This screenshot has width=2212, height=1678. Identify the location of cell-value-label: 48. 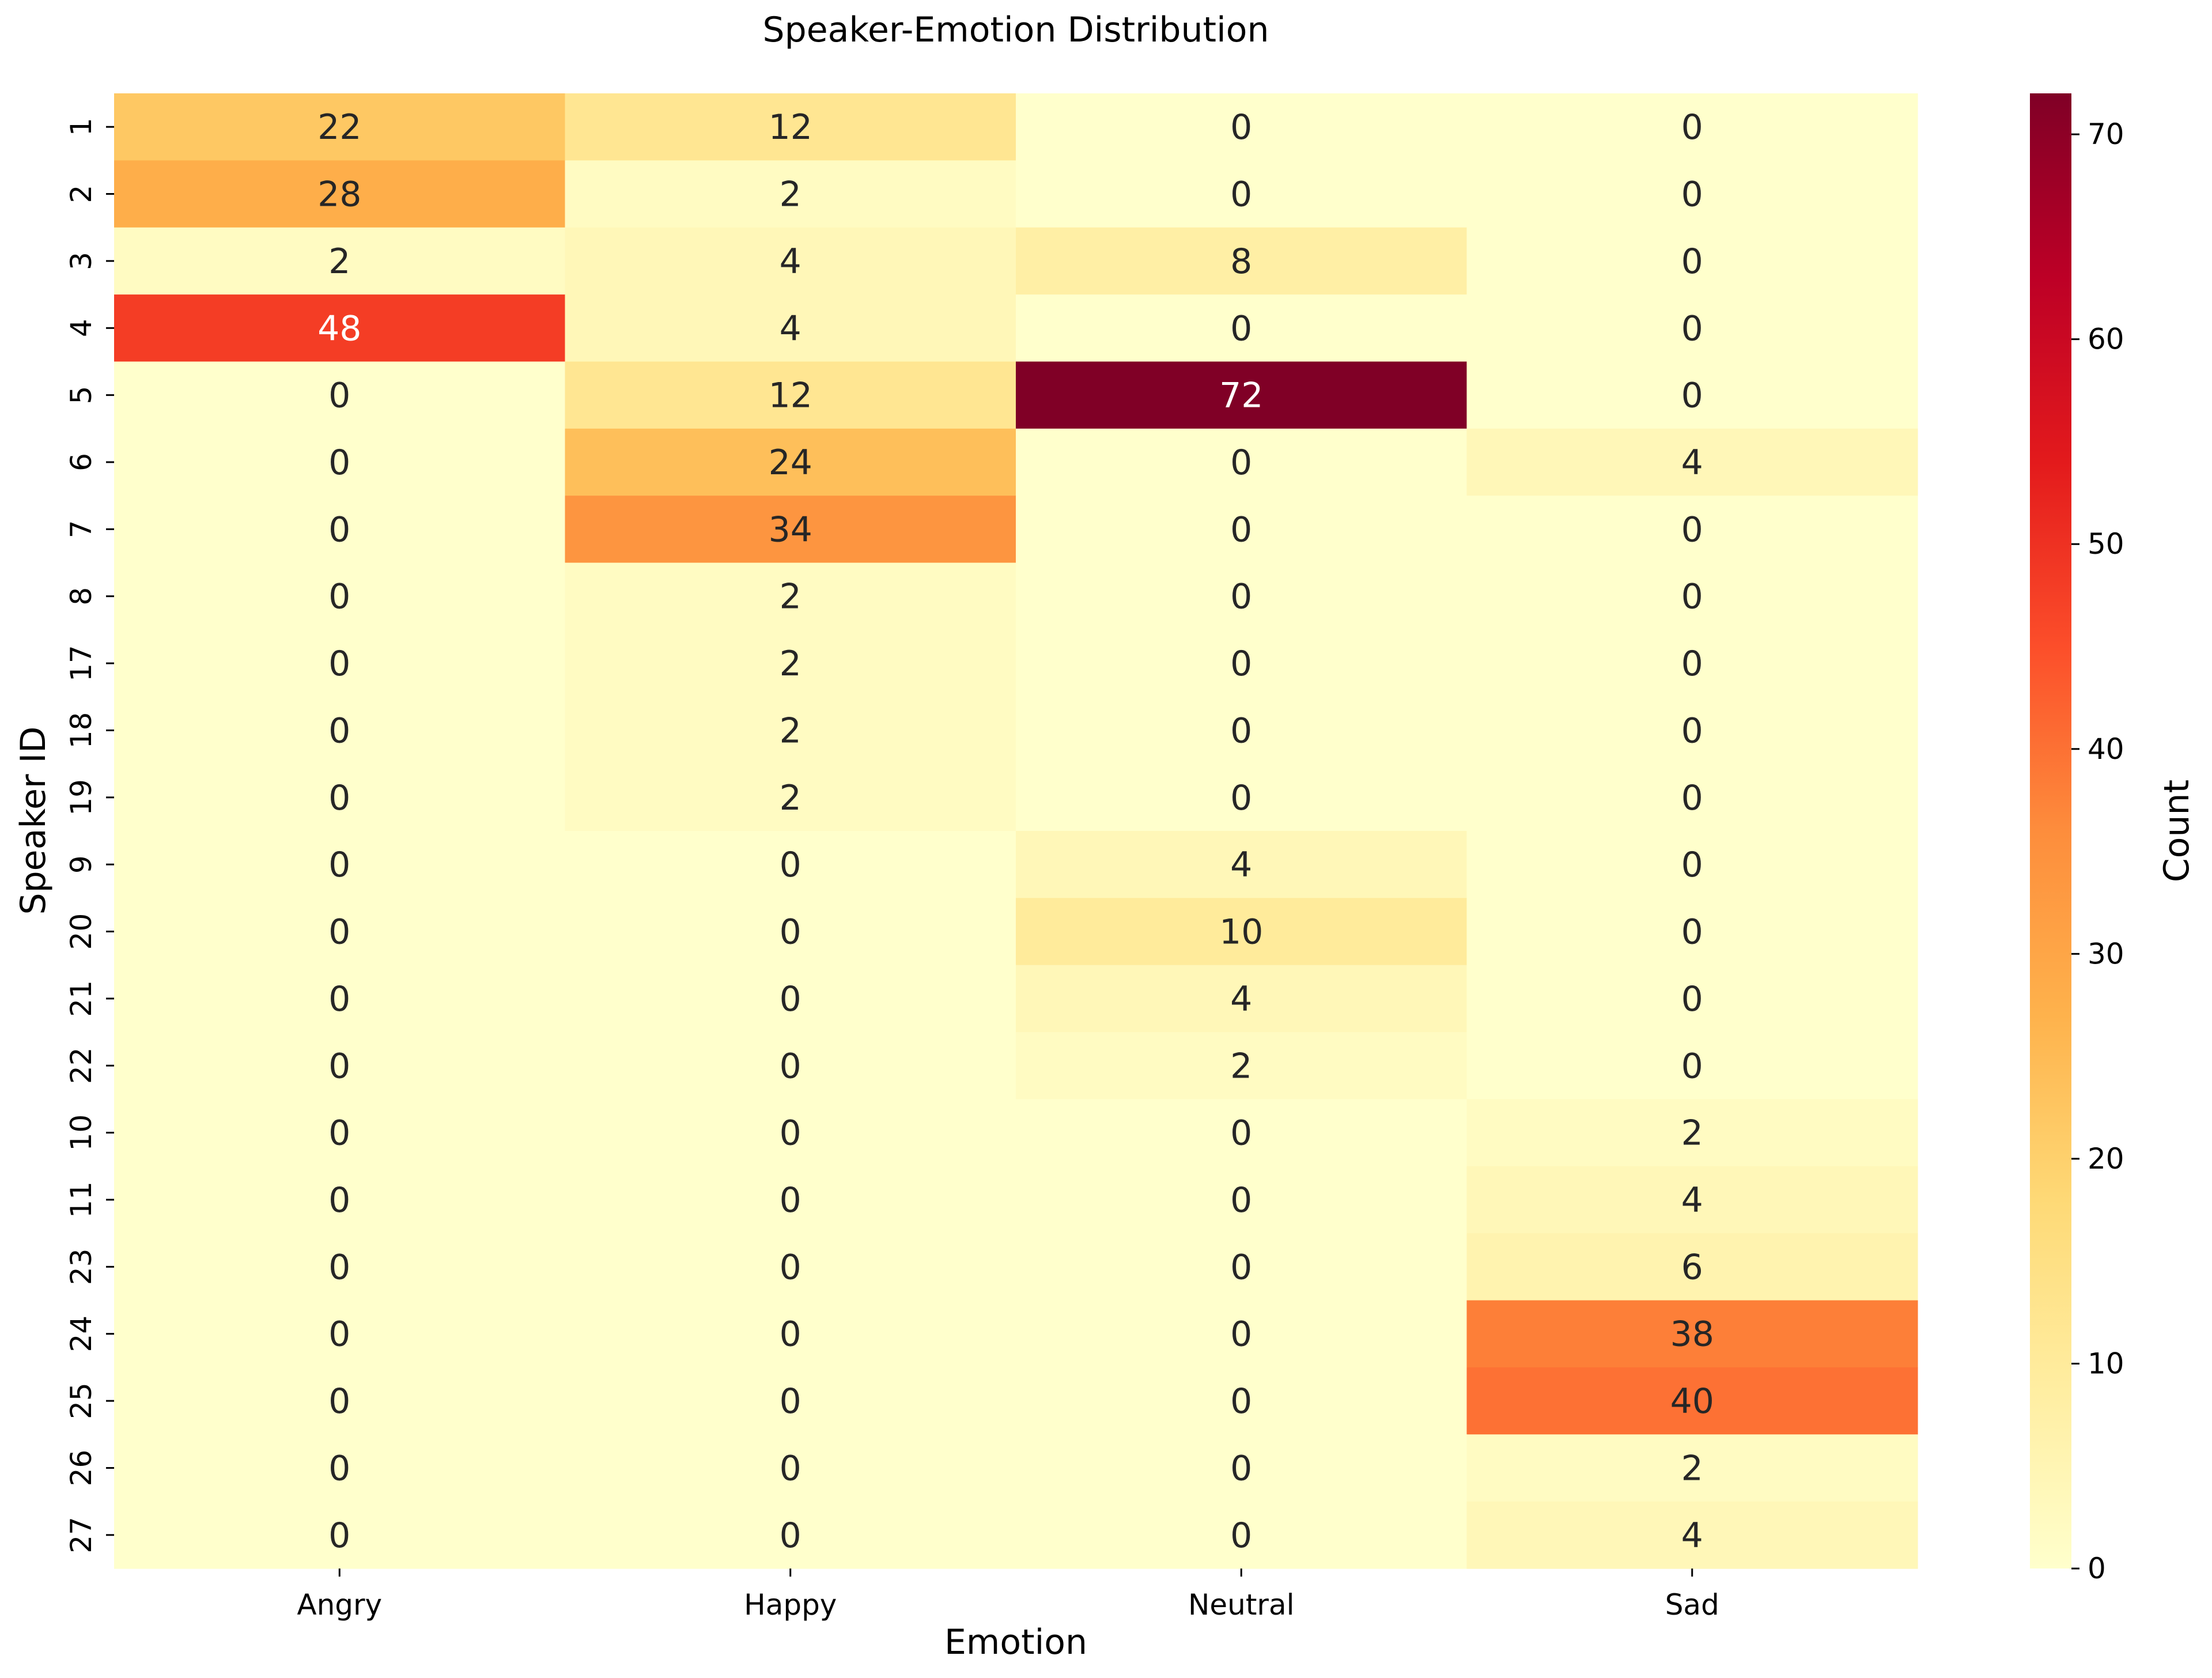
(339, 328).